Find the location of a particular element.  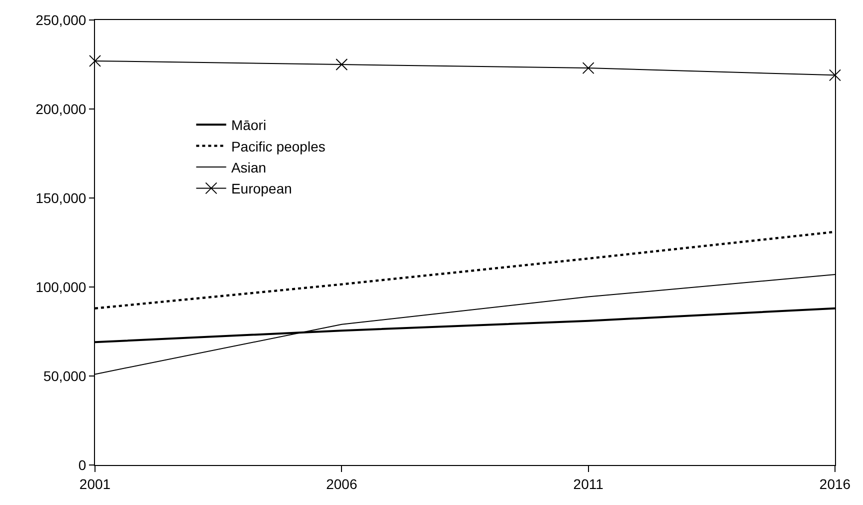

y-tick-label: 100,000 is located at coordinates (61, 286).